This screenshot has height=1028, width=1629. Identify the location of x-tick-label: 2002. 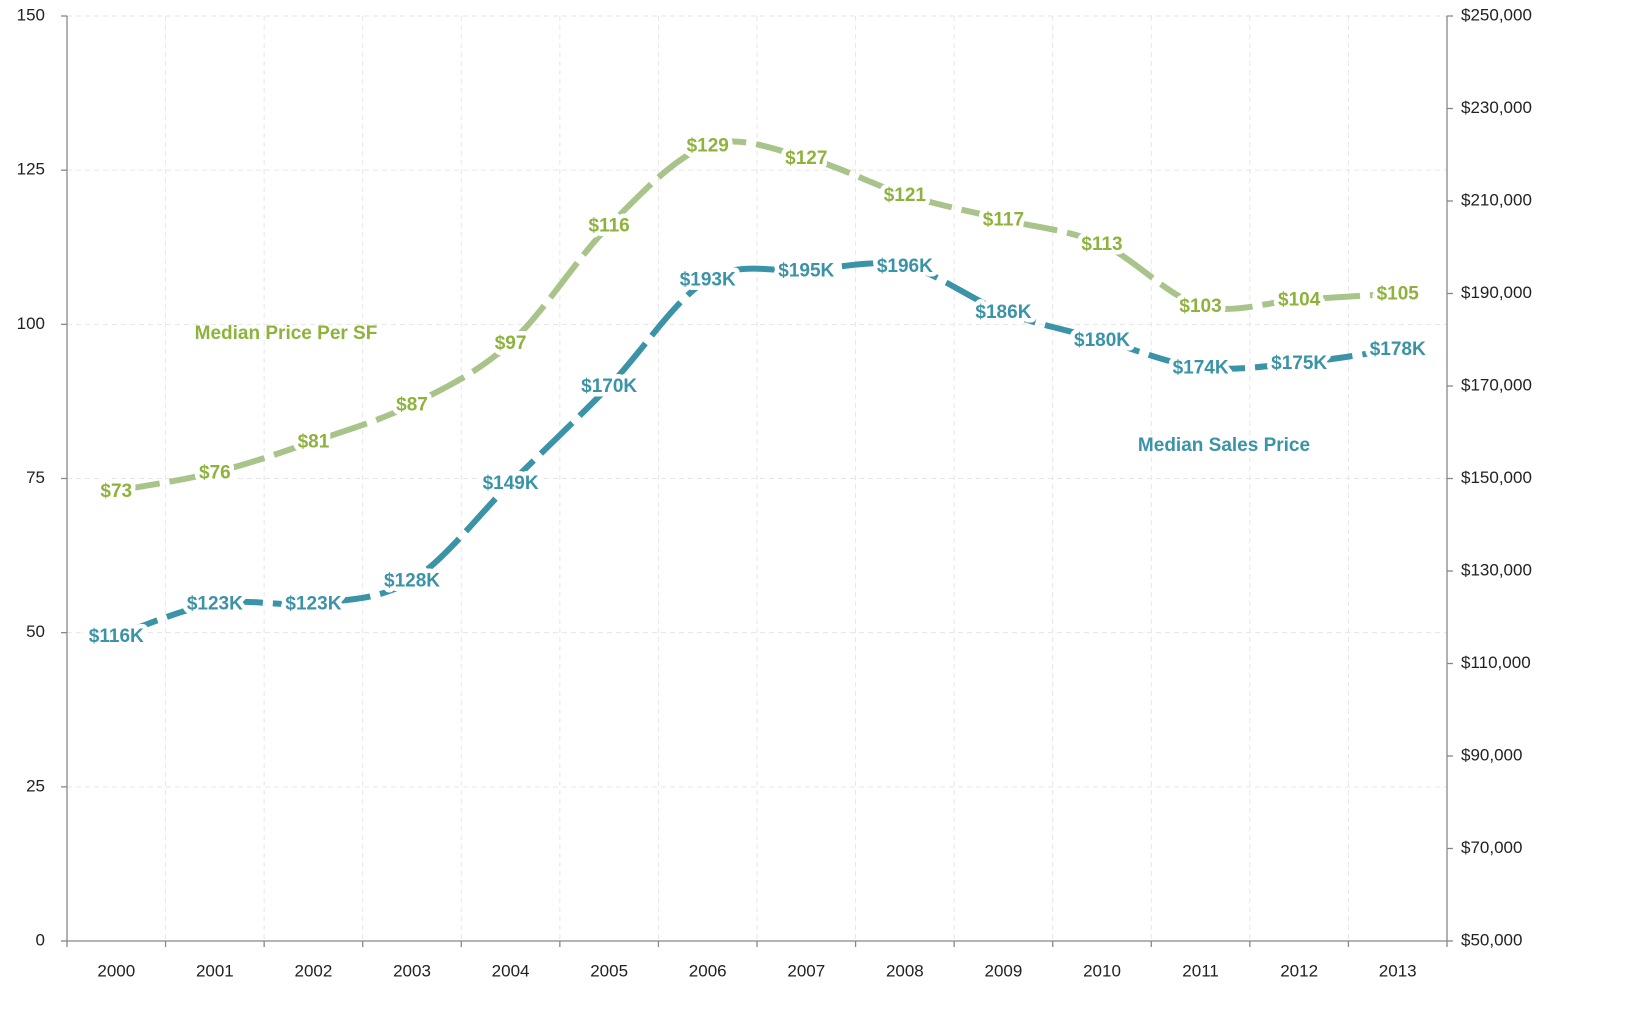
(314, 970).